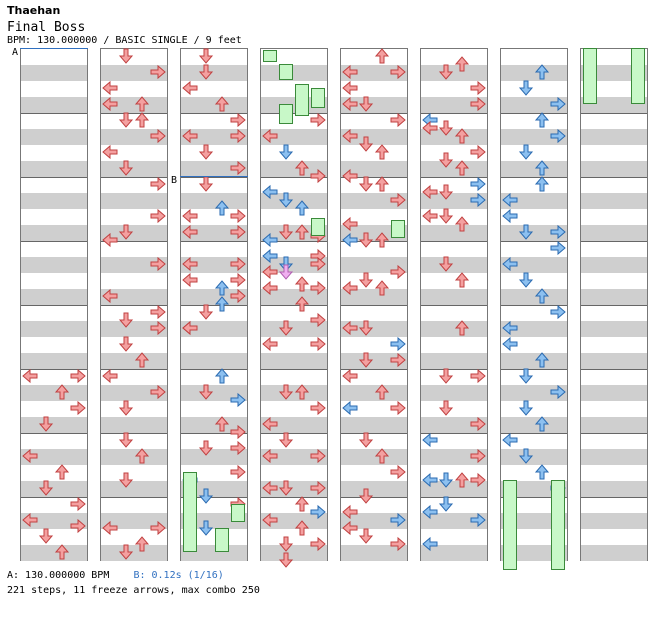 Image resolution: width=672 pixels, height=620 pixels. I want to click on chart-column, so click(294, 304).